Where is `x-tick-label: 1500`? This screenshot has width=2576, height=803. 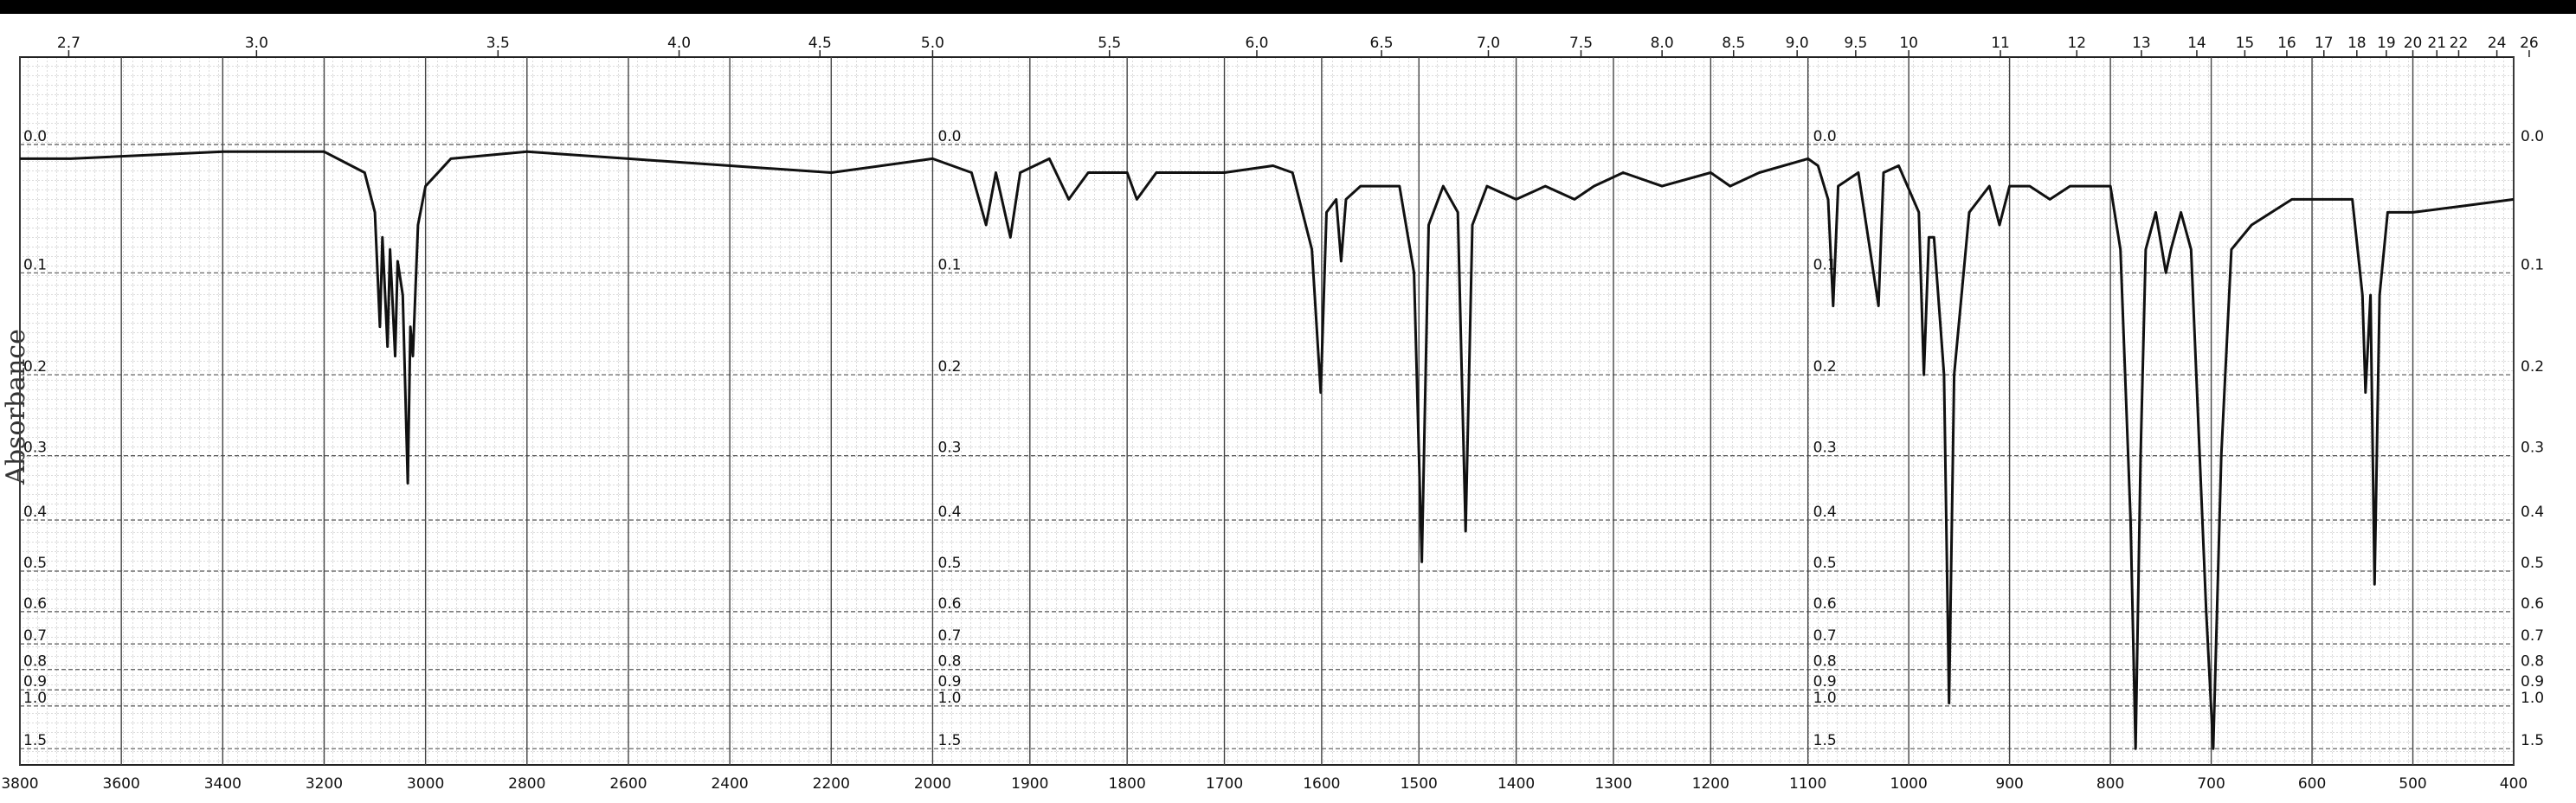
x-tick-label: 1500 is located at coordinates (1419, 784).